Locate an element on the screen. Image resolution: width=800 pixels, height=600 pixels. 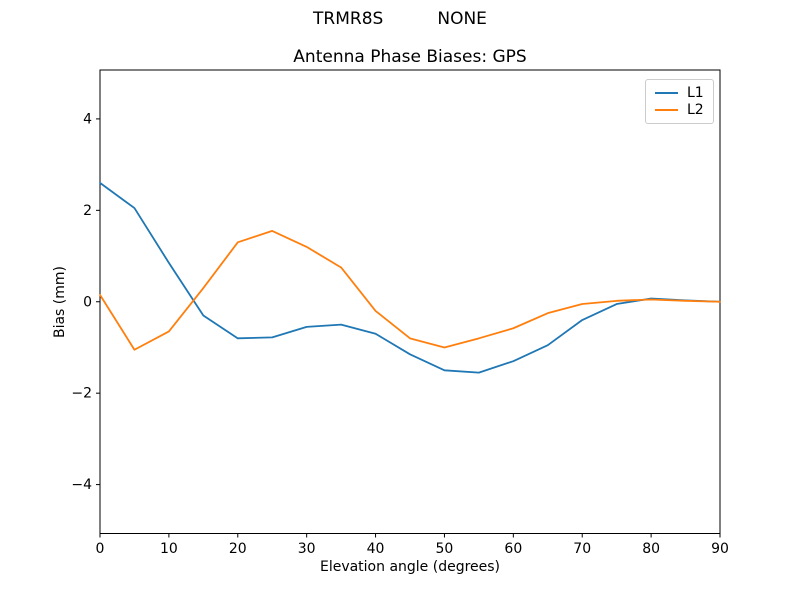
y-tick-label: −2 is located at coordinates (81, 394).